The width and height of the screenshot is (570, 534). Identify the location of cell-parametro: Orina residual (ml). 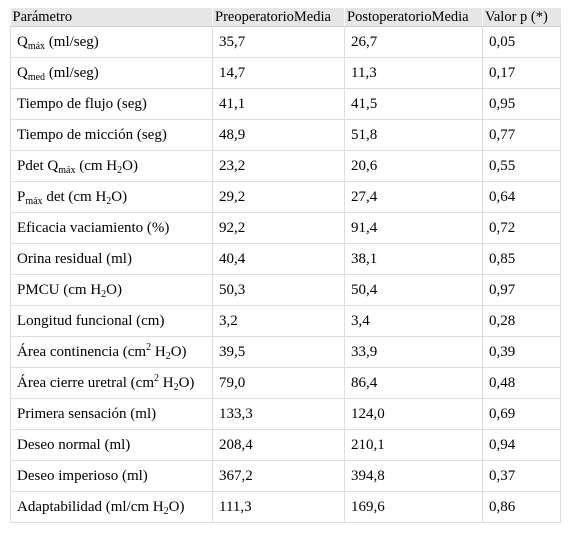
(111, 259).